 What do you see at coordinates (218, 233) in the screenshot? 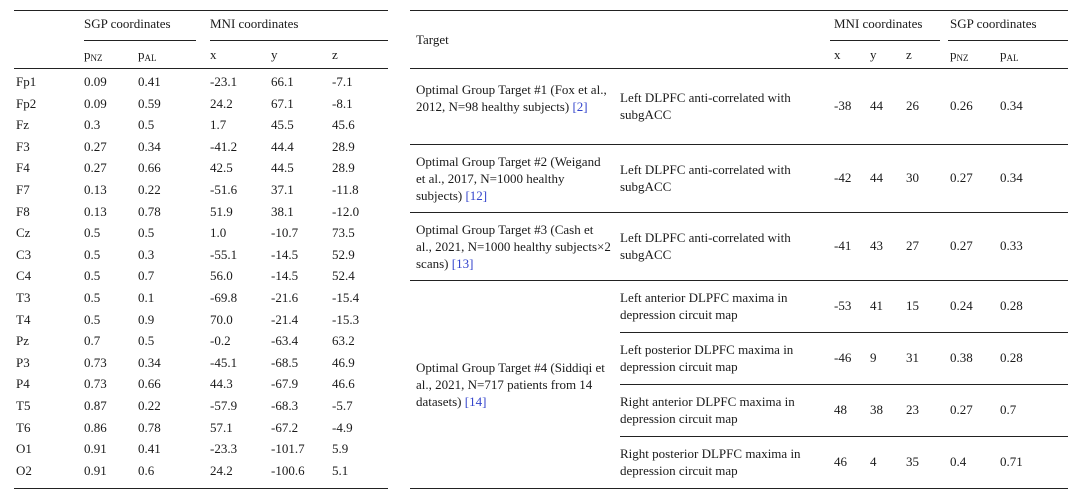
I see `x-cell: 1.0` at bounding box center [218, 233].